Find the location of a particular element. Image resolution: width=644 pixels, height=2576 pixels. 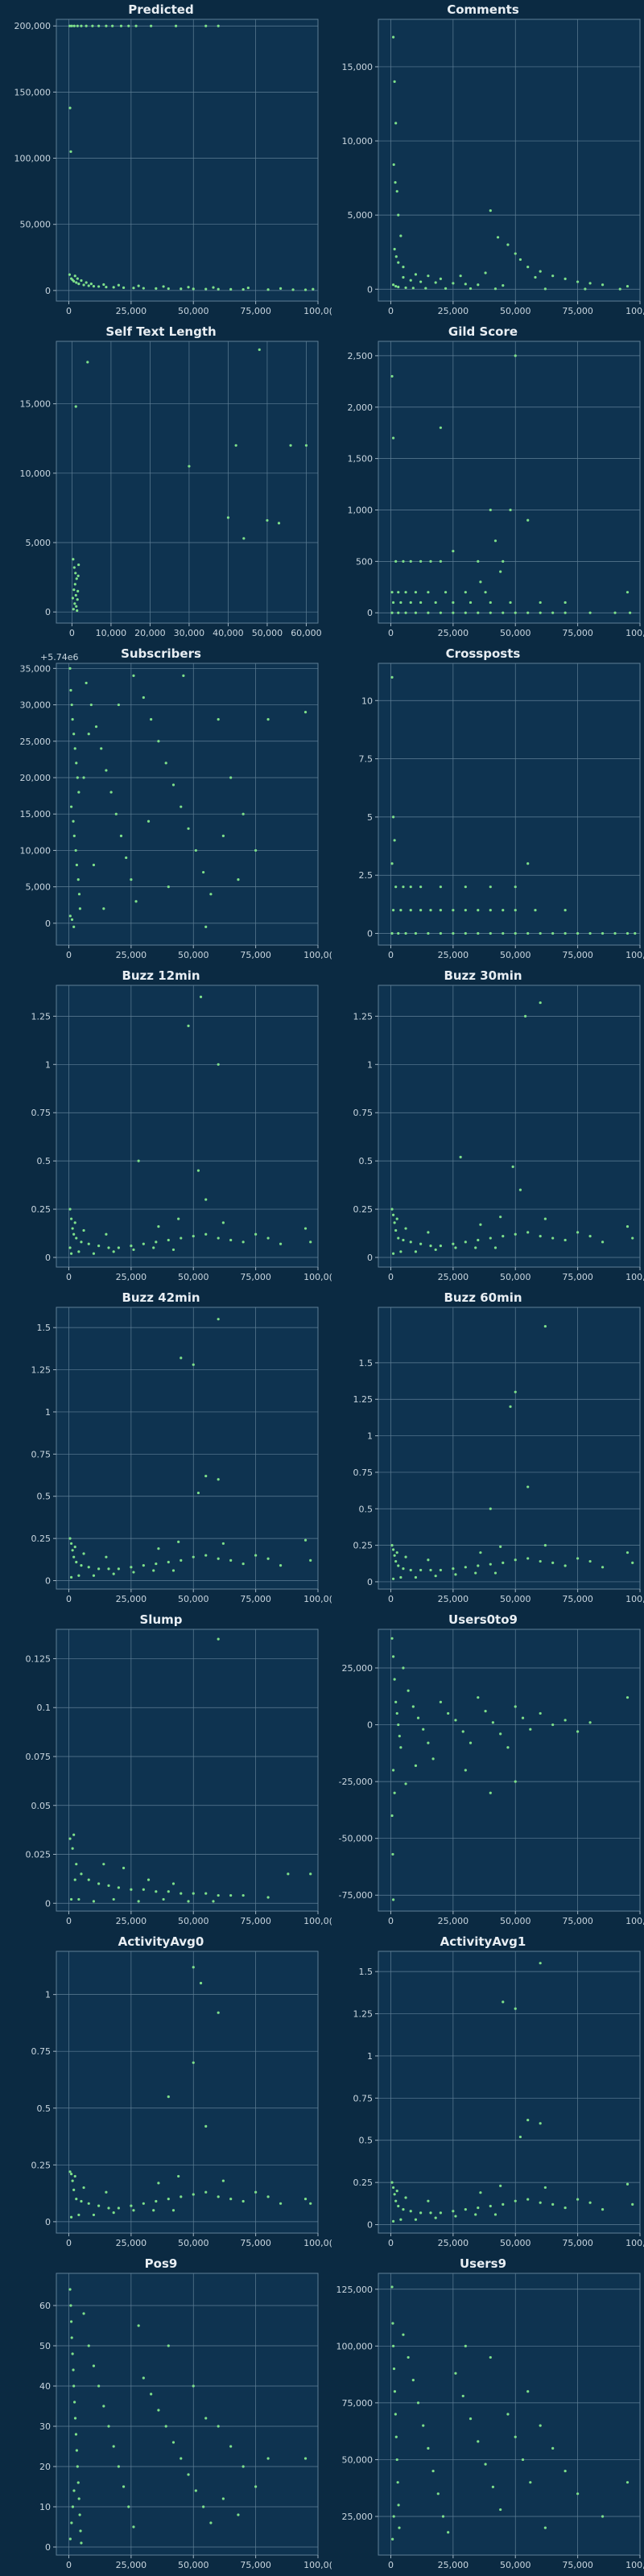

plot-area is located at coordinates (187, 160).